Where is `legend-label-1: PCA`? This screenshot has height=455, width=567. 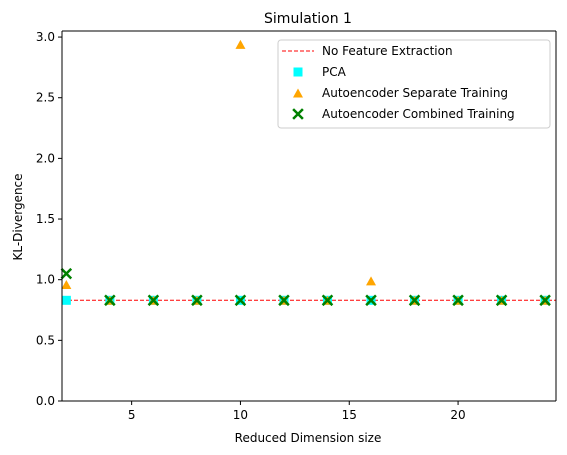
legend-label-1: PCA is located at coordinates (334, 72).